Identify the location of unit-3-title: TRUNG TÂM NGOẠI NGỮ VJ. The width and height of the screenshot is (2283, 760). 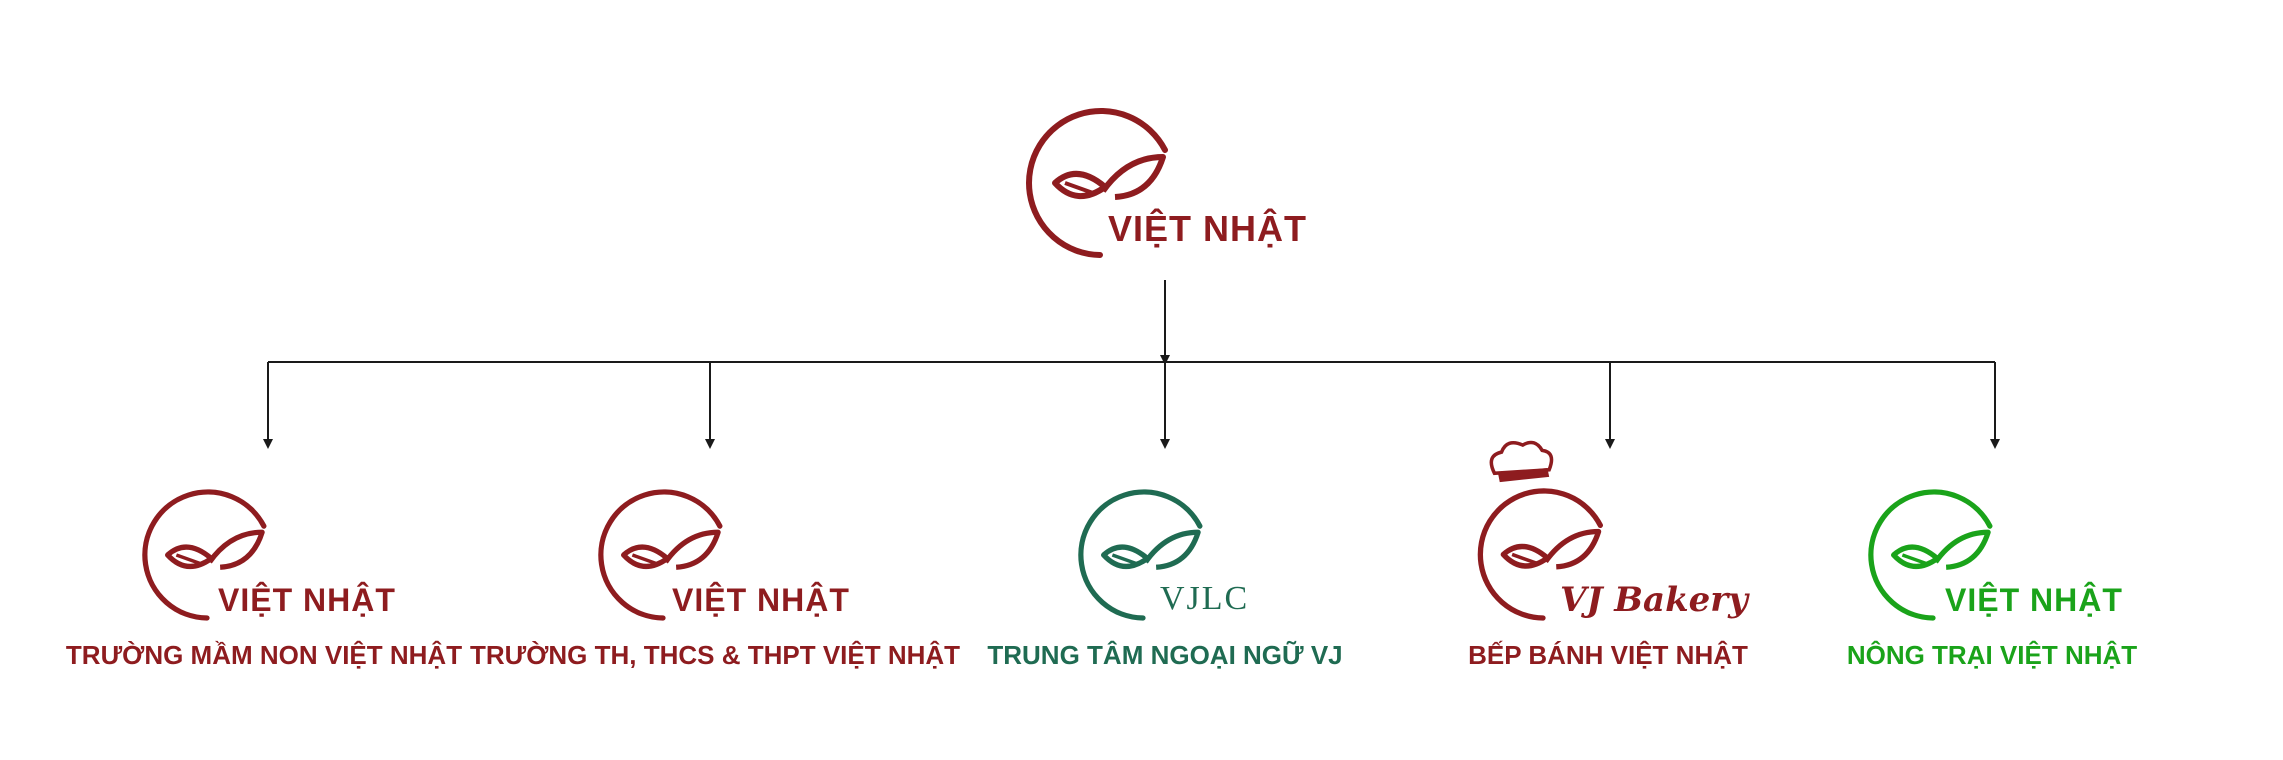
(1165, 655).